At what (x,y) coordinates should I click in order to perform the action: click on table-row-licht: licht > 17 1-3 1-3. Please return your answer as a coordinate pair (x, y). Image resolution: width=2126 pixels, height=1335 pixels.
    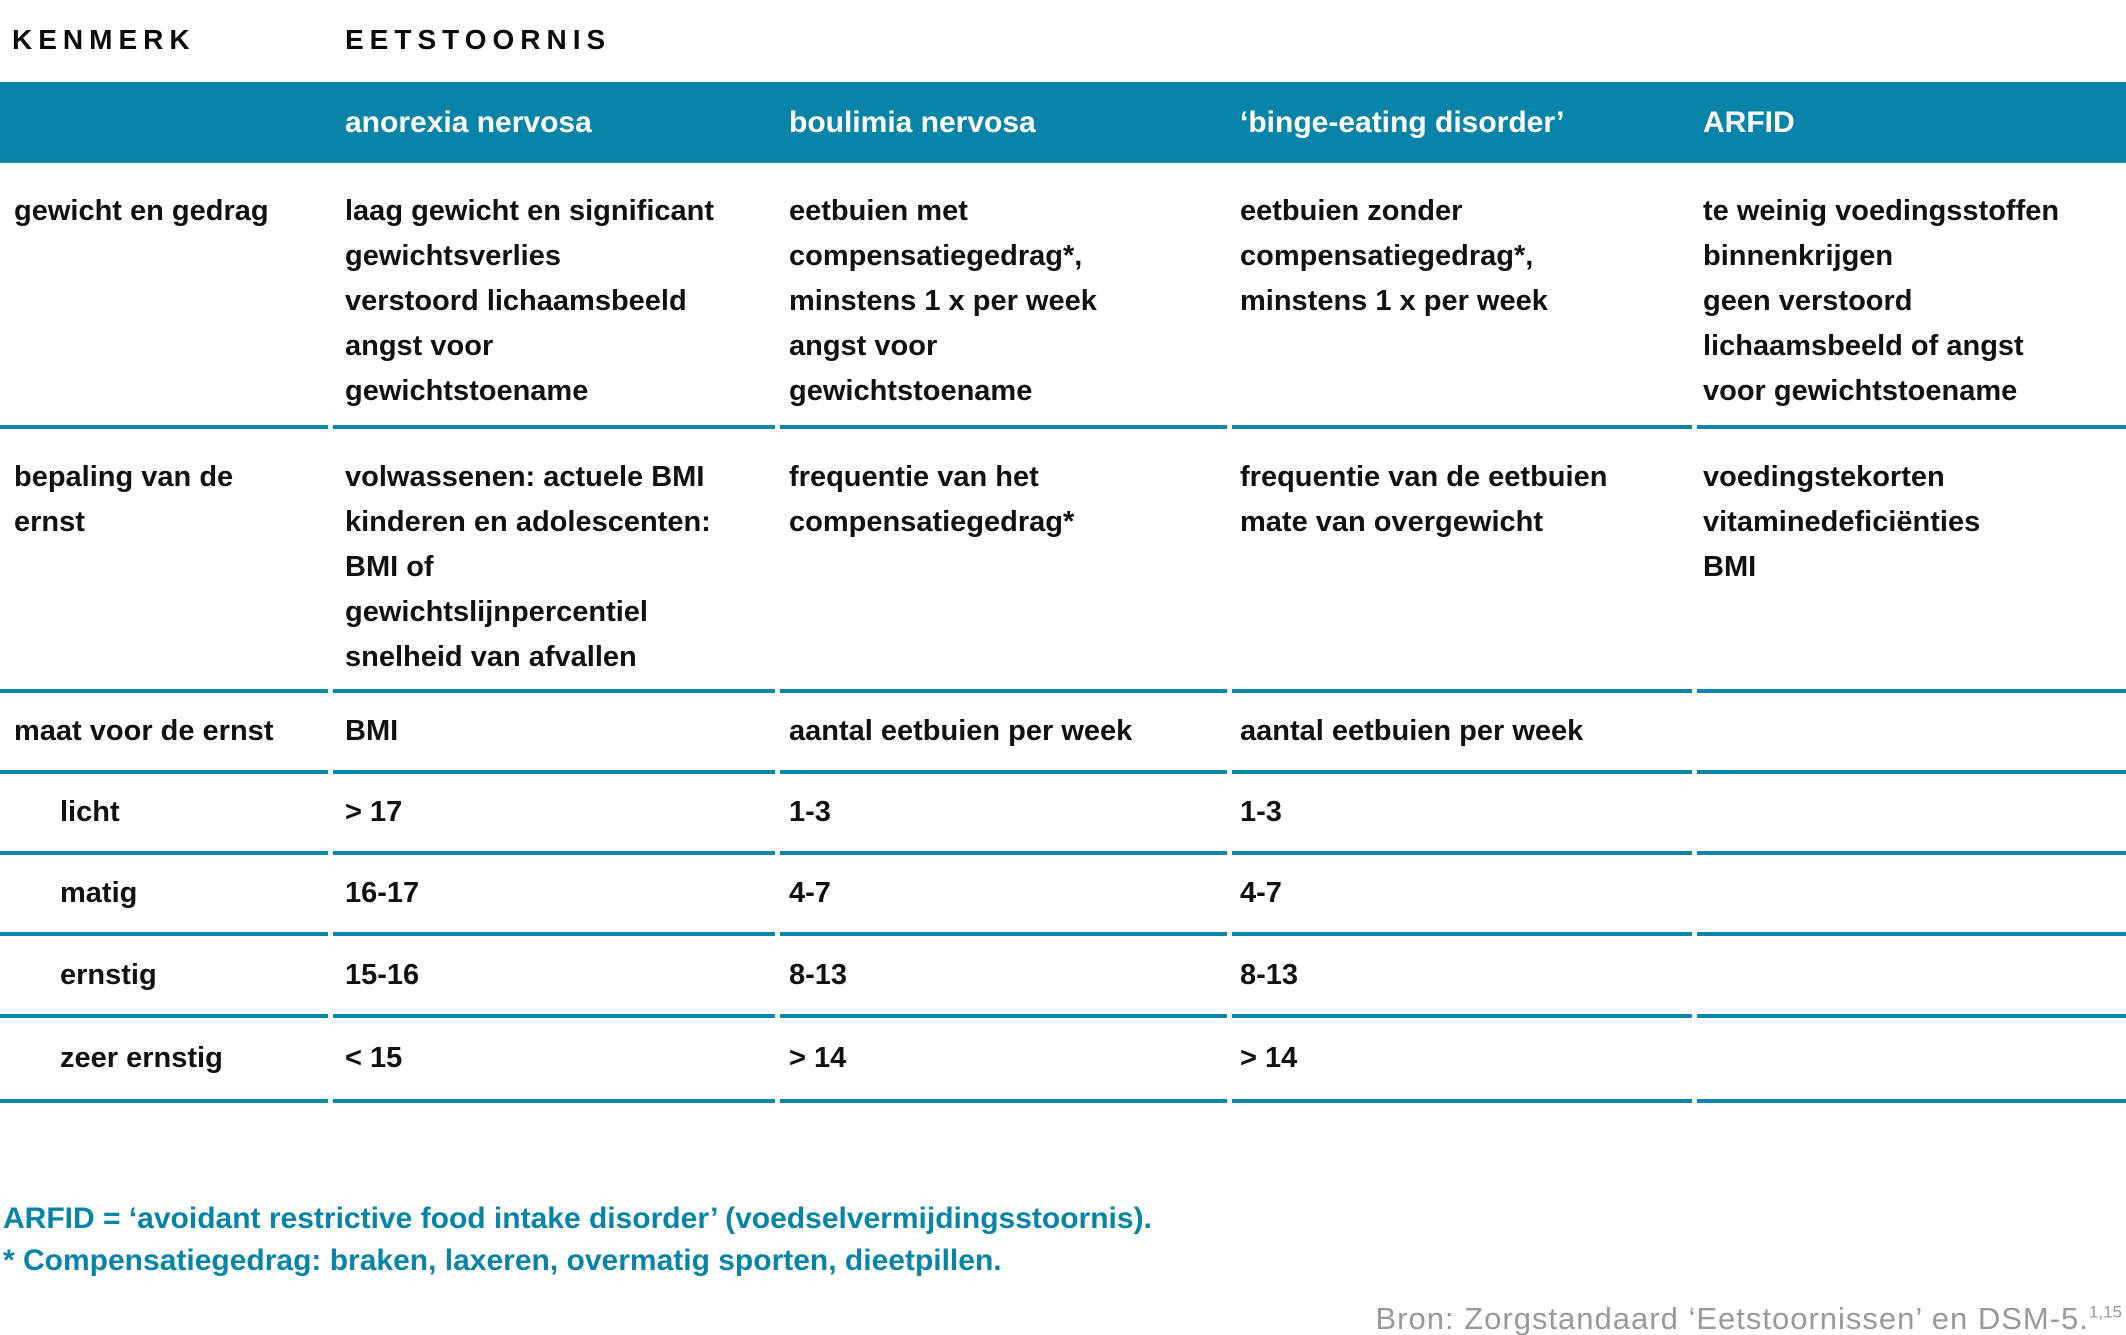
    Looking at the image, I should click on (1063, 814).